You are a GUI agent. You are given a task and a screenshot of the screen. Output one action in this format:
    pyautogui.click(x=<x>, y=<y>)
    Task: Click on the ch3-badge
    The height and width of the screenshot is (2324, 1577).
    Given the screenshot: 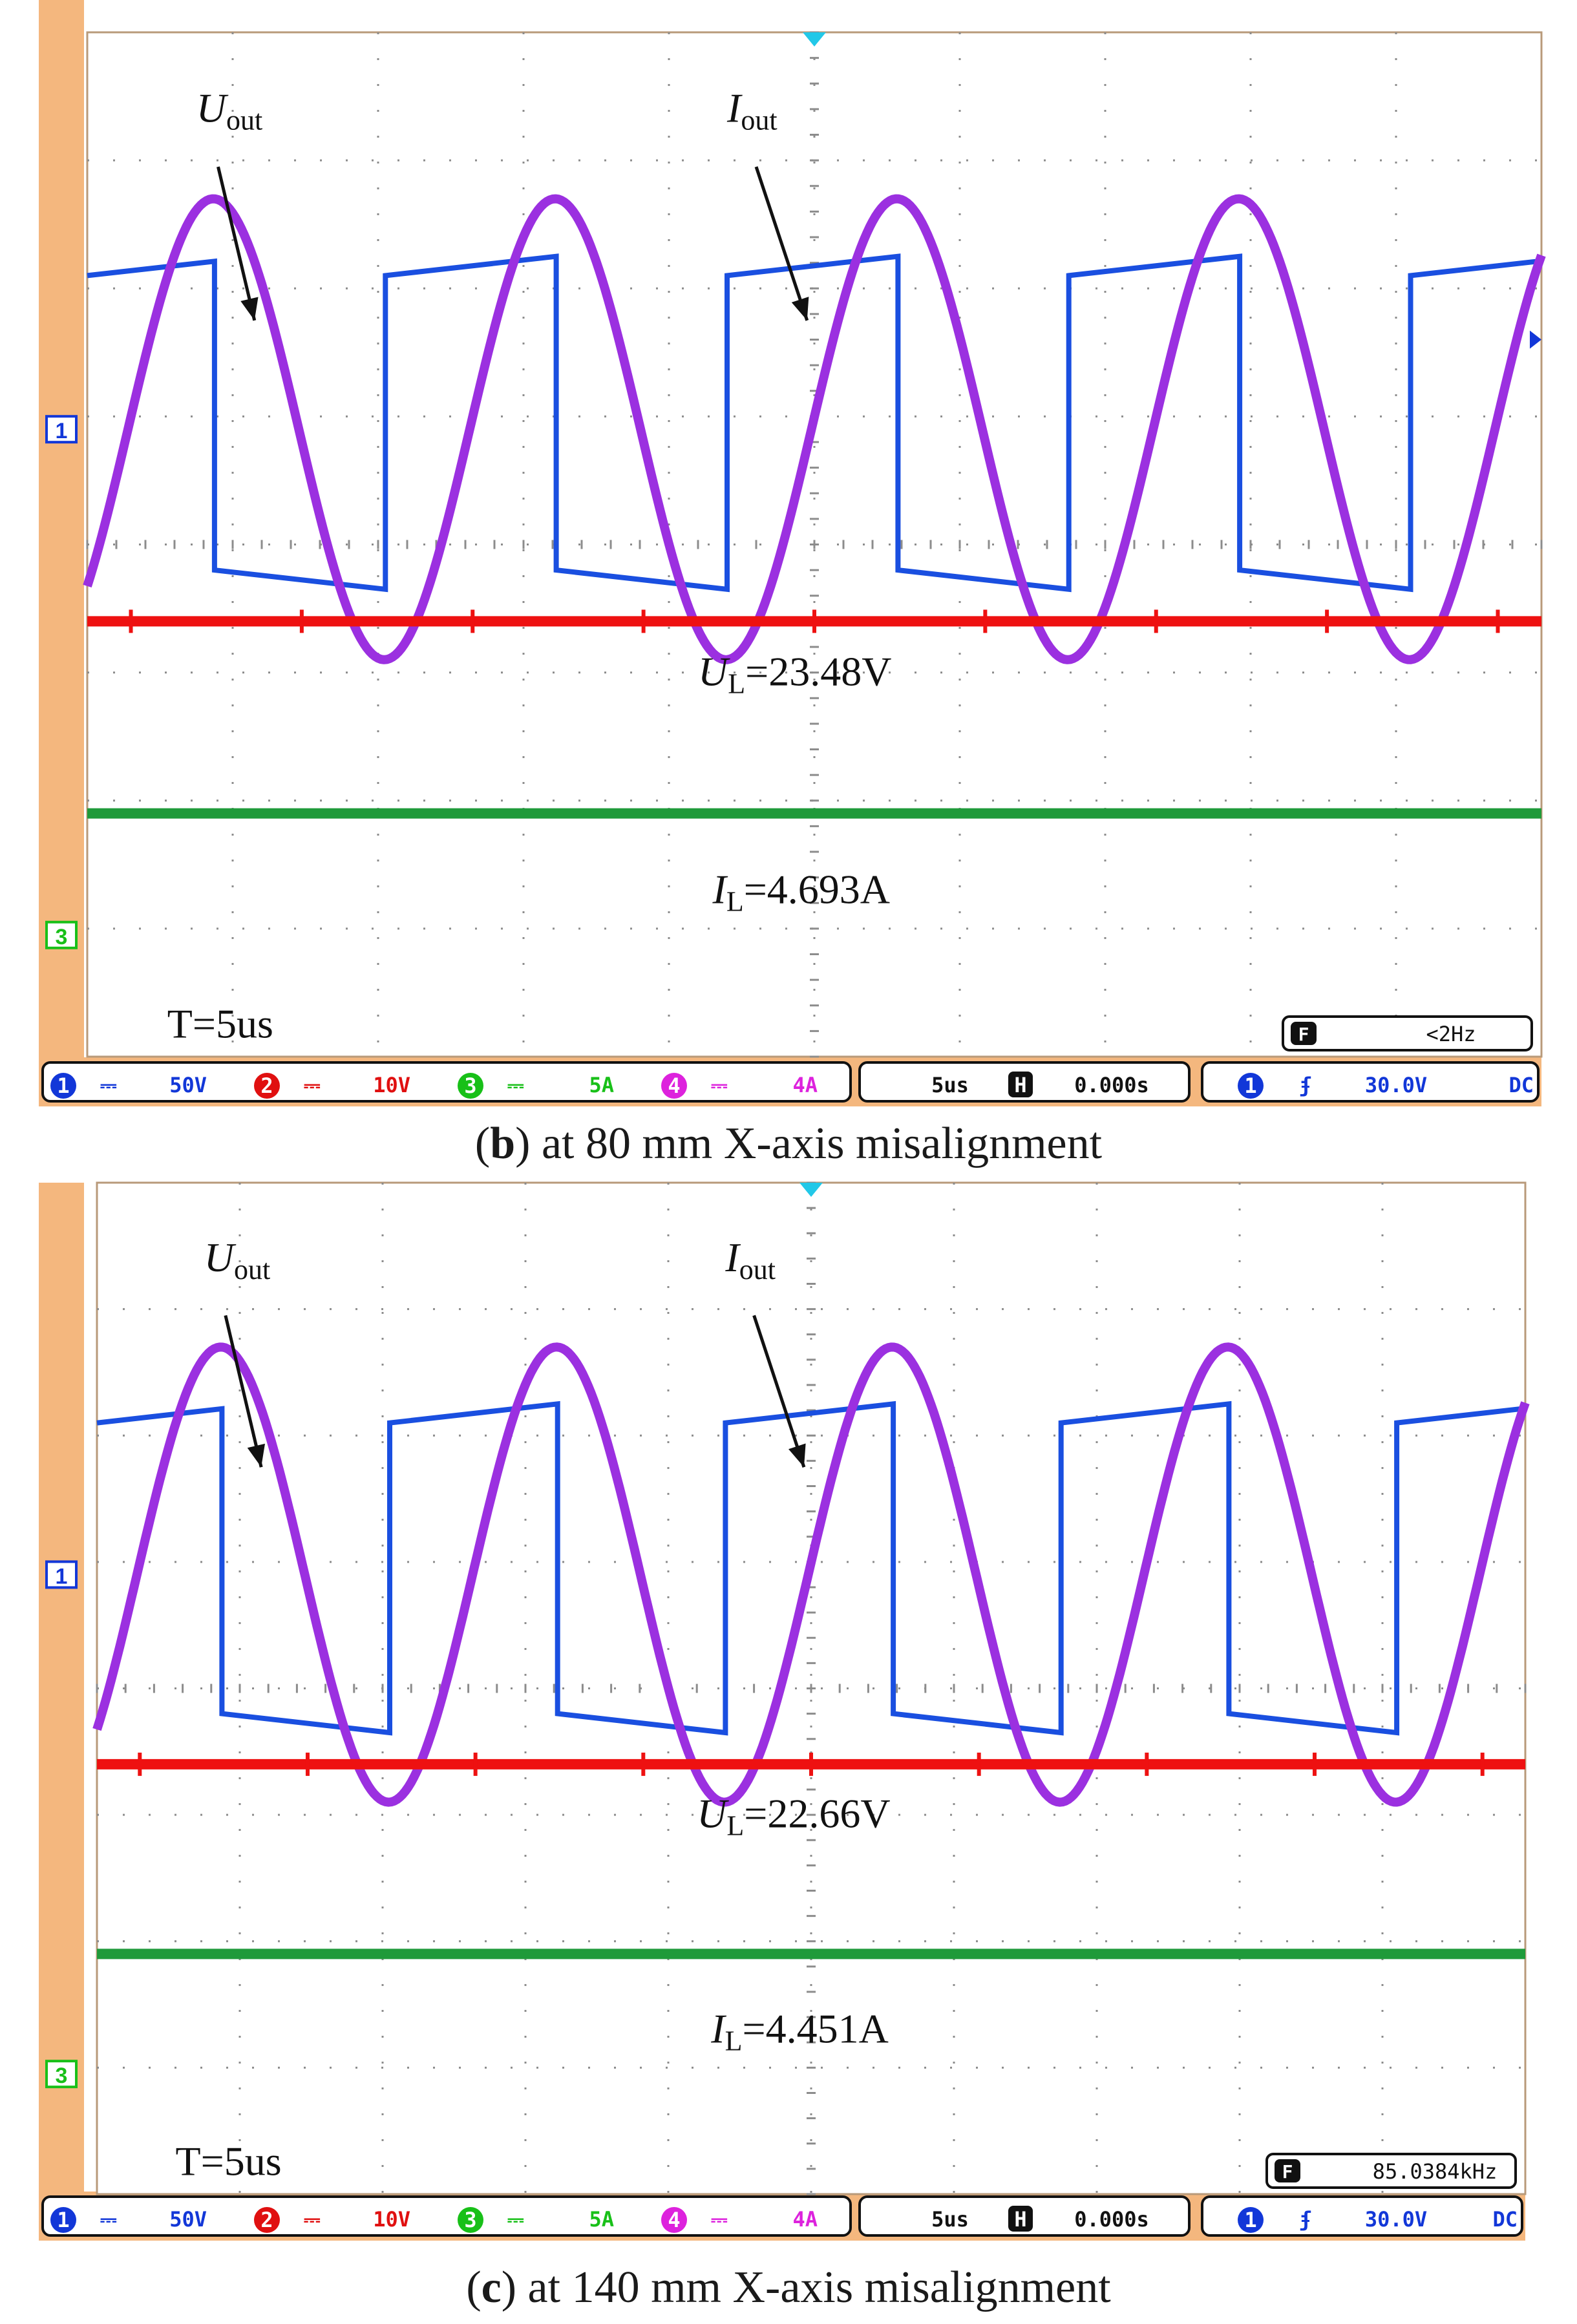 What is the action you would take?
    pyautogui.click(x=470, y=2220)
    